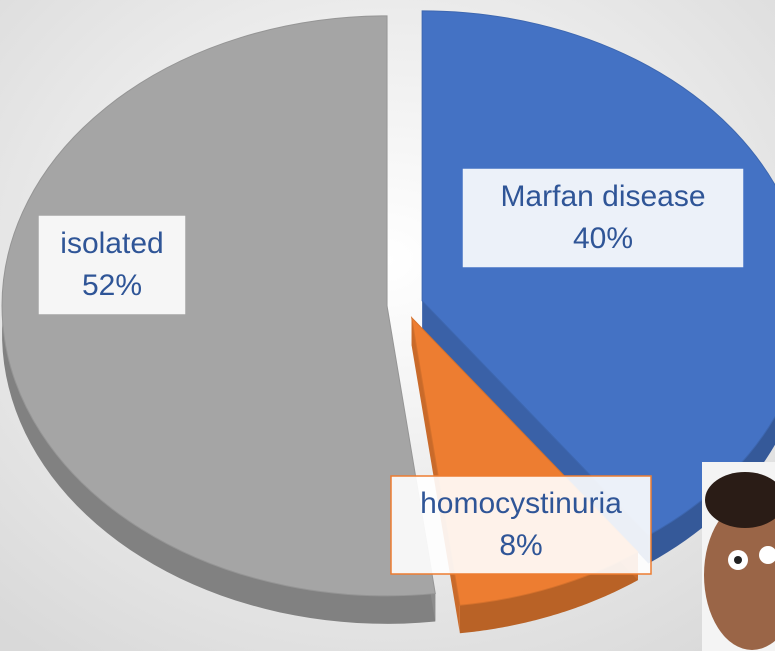  Describe the element at coordinates (521, 503) in the screenshot. I see `label-name: homocystinuria` at that location.